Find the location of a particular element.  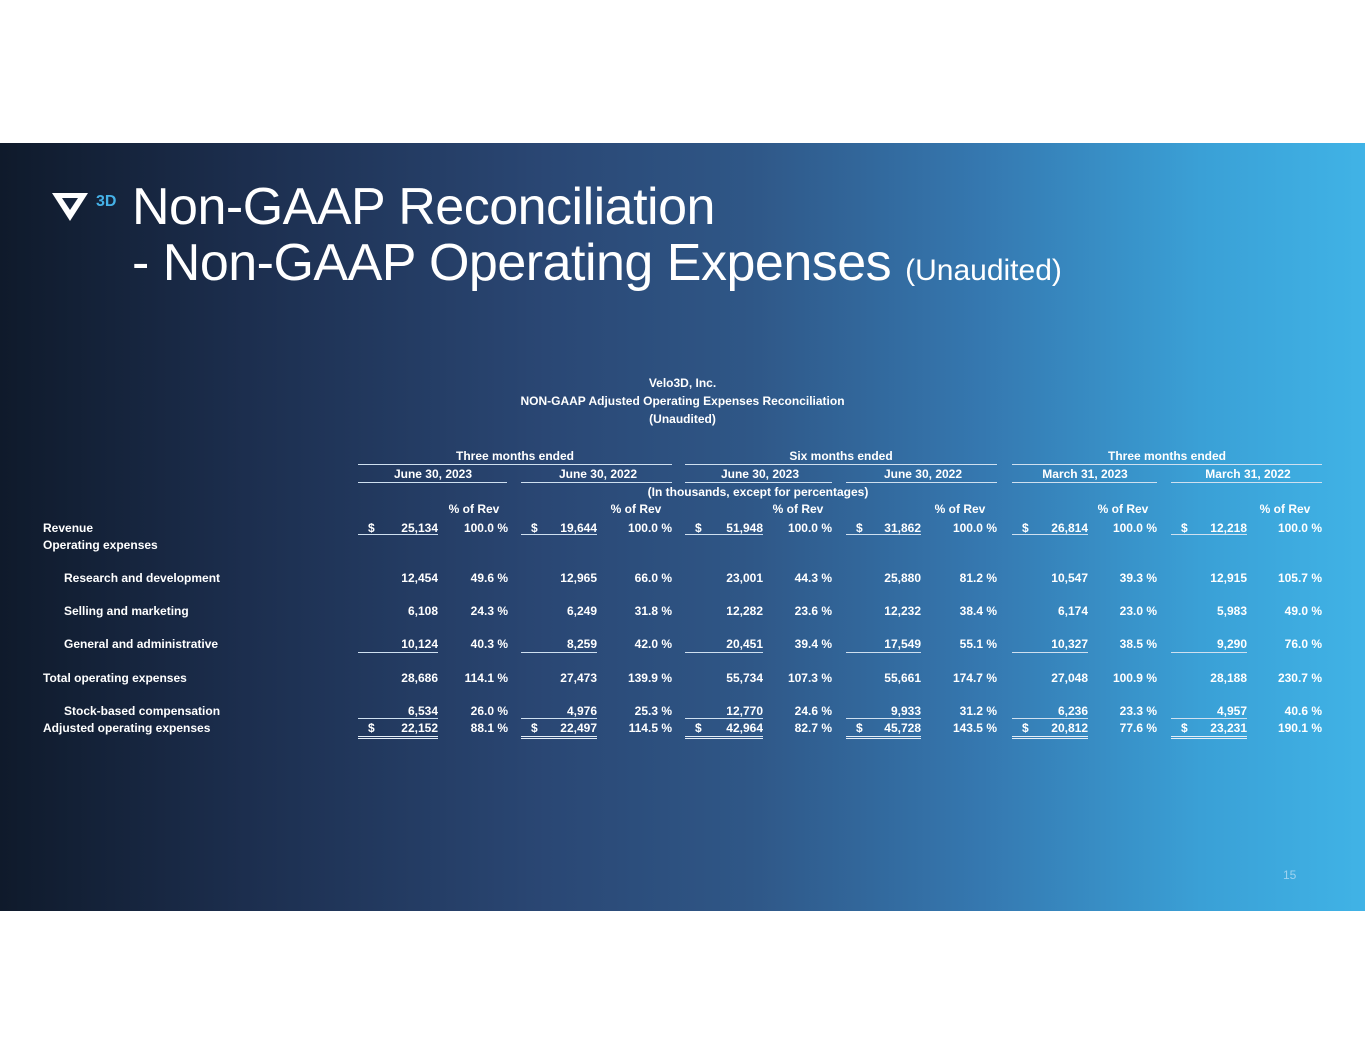

table-pct: 24.3 % is located at coordinates (489, 611).